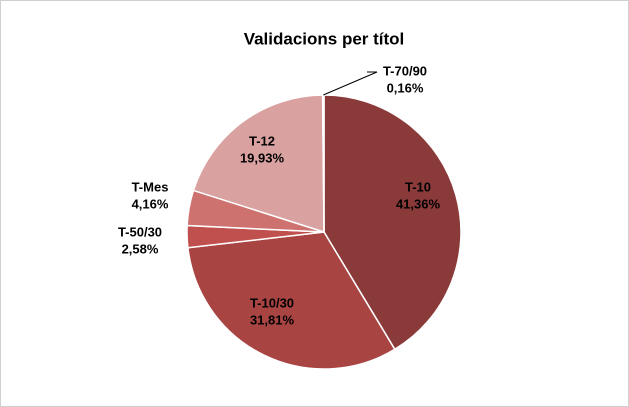 This screenshot has height=407, width=629. I want to click on chart-title: Validacions per títol, so click(324, 38).